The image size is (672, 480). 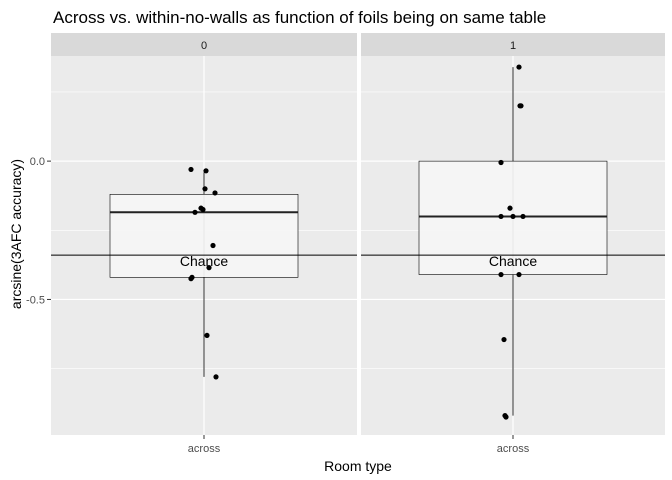 I want to click on facet-strip-label: 1, so click(x=513, y=46).